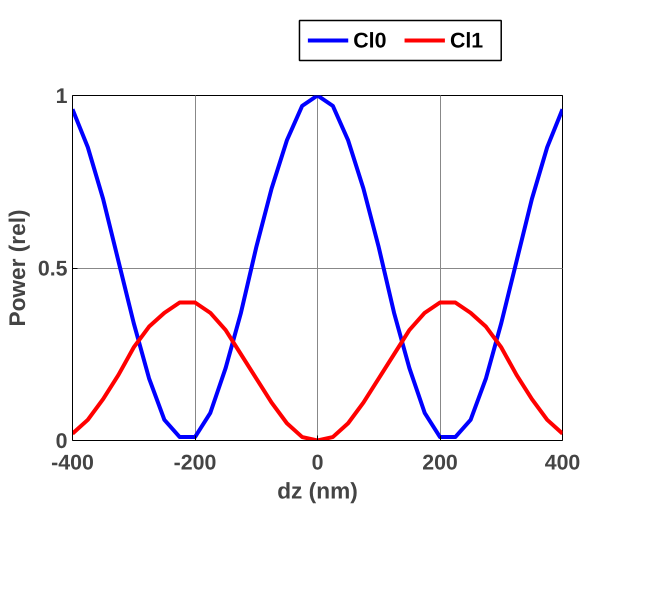 The width and height of the screenshot is (650, 590). I want to click on y-axis-title: Power (rel), so click(17, 268).